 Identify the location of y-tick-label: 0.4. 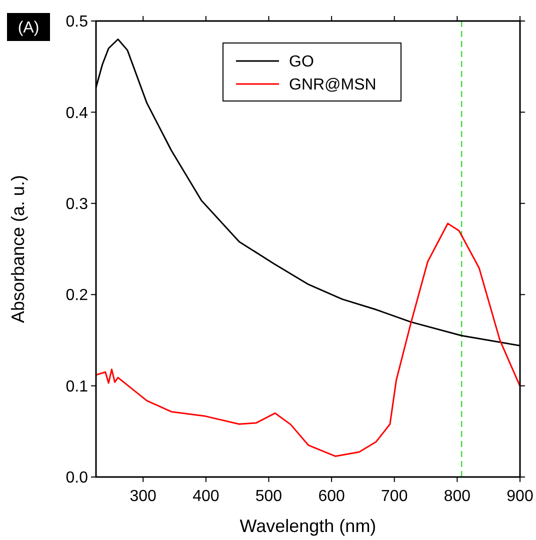
(77, 113).